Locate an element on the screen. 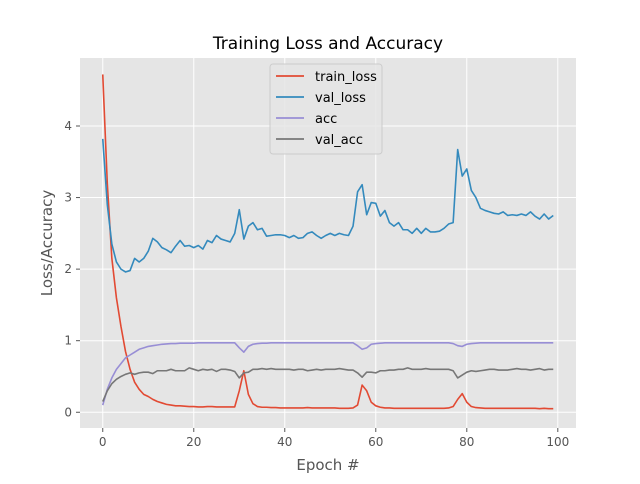 This screenshot has width=640, height=484. y-tick-label: 2 is located at coordinates (68, 269).